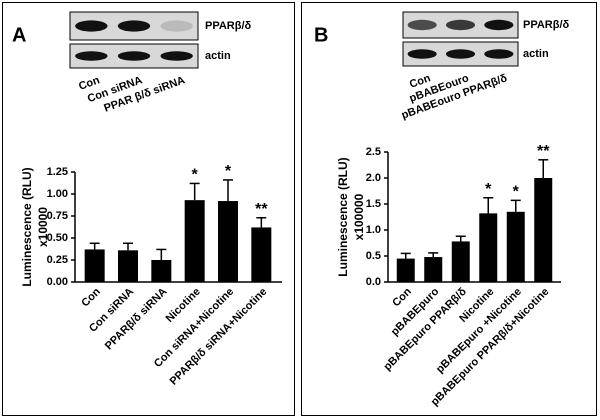  Describe the element at coordinates (57, 194) in the screenshot. I see `y-tick-label: 1.00` at that location.